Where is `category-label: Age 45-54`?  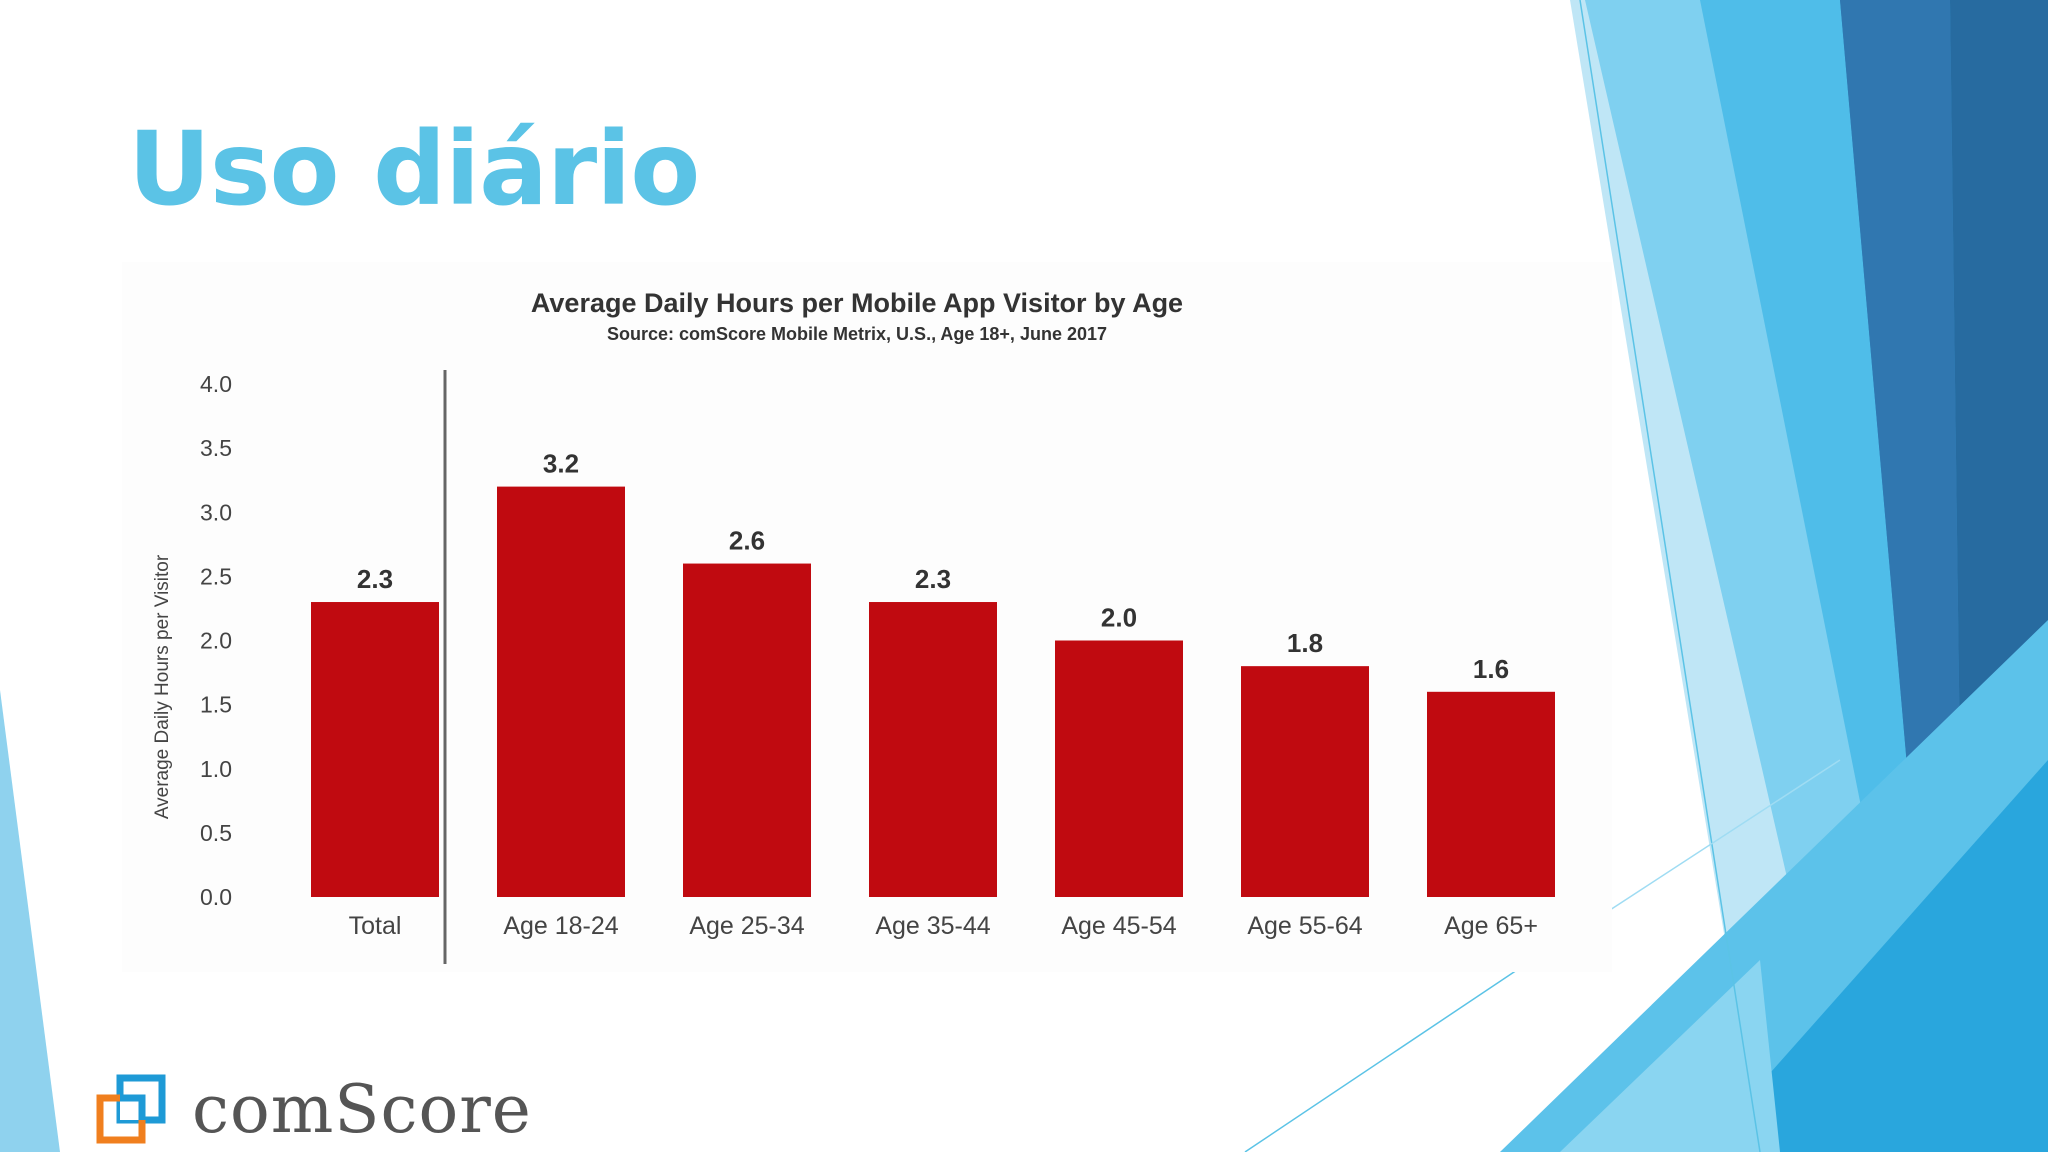 category-label: Age 45-54 is located at coordinates (1118, 926).